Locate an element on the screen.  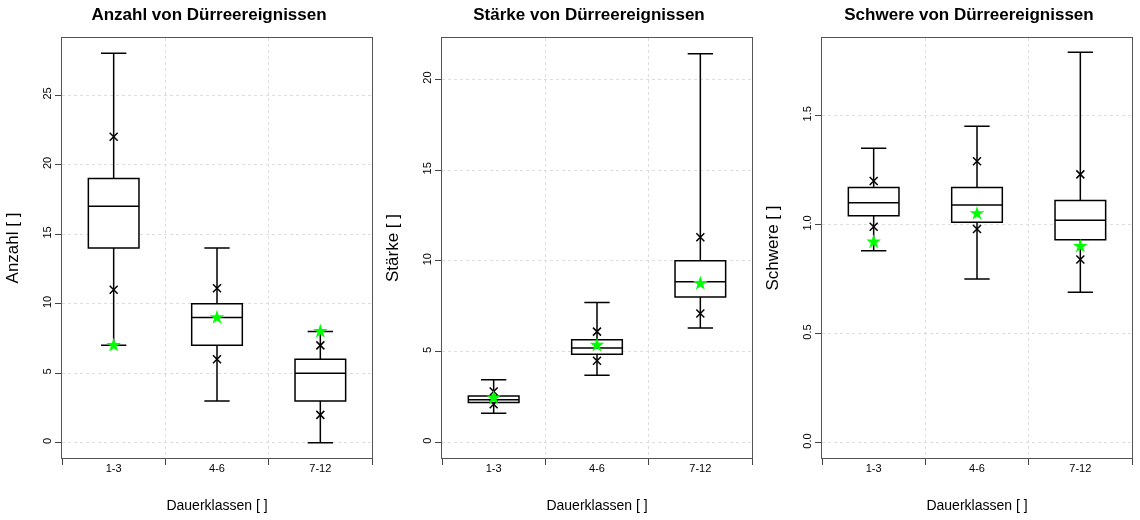
chart-title: Anzahl von Dürreereignissen is located at coordinates (209, 14).